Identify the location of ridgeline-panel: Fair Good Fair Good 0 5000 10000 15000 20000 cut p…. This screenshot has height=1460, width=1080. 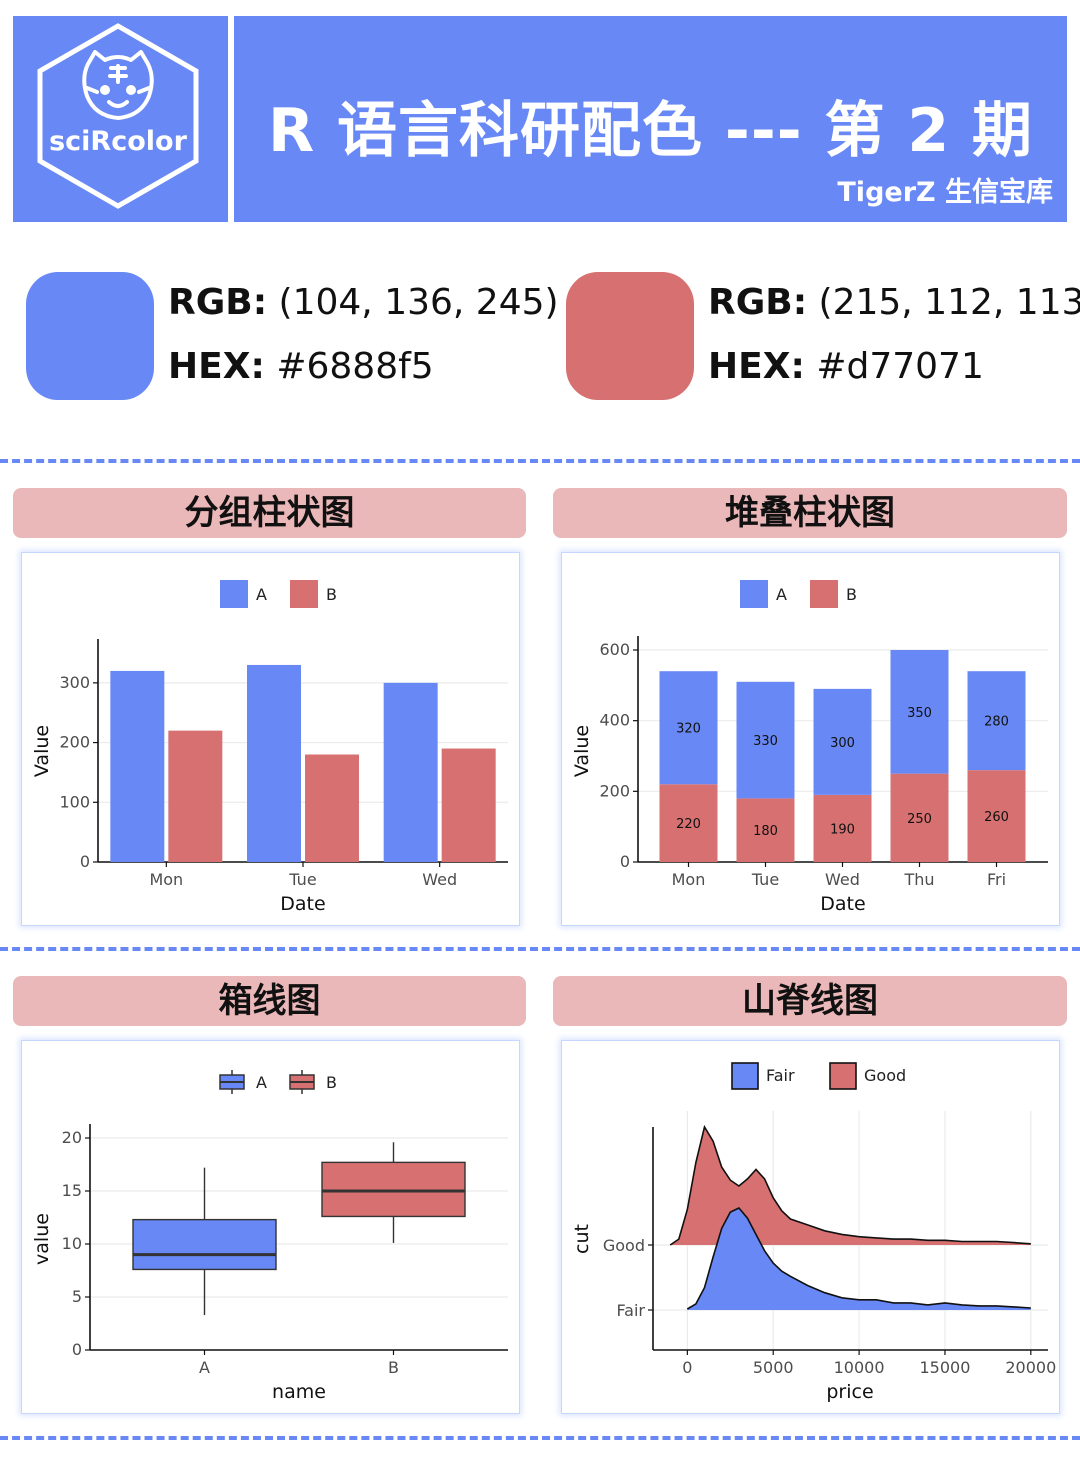
(810, 1227).